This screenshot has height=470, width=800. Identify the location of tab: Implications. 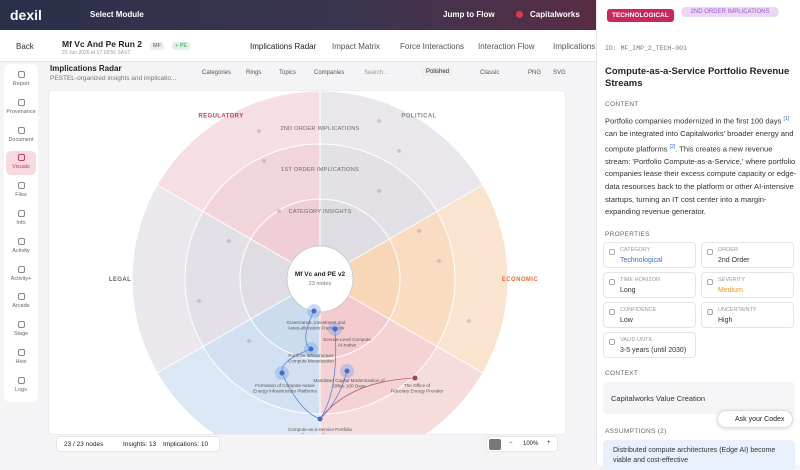
(574, 46).